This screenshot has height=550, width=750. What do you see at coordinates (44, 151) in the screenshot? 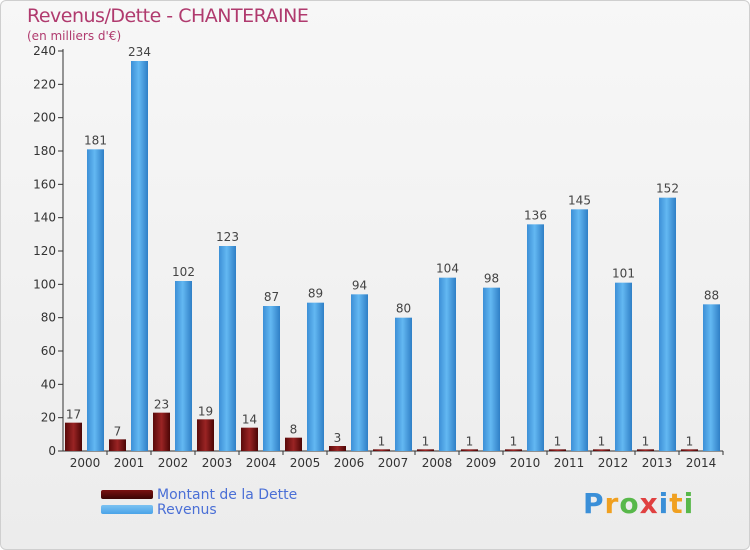
I see `y-tick-label: 180` at bounding box center [44, 151].